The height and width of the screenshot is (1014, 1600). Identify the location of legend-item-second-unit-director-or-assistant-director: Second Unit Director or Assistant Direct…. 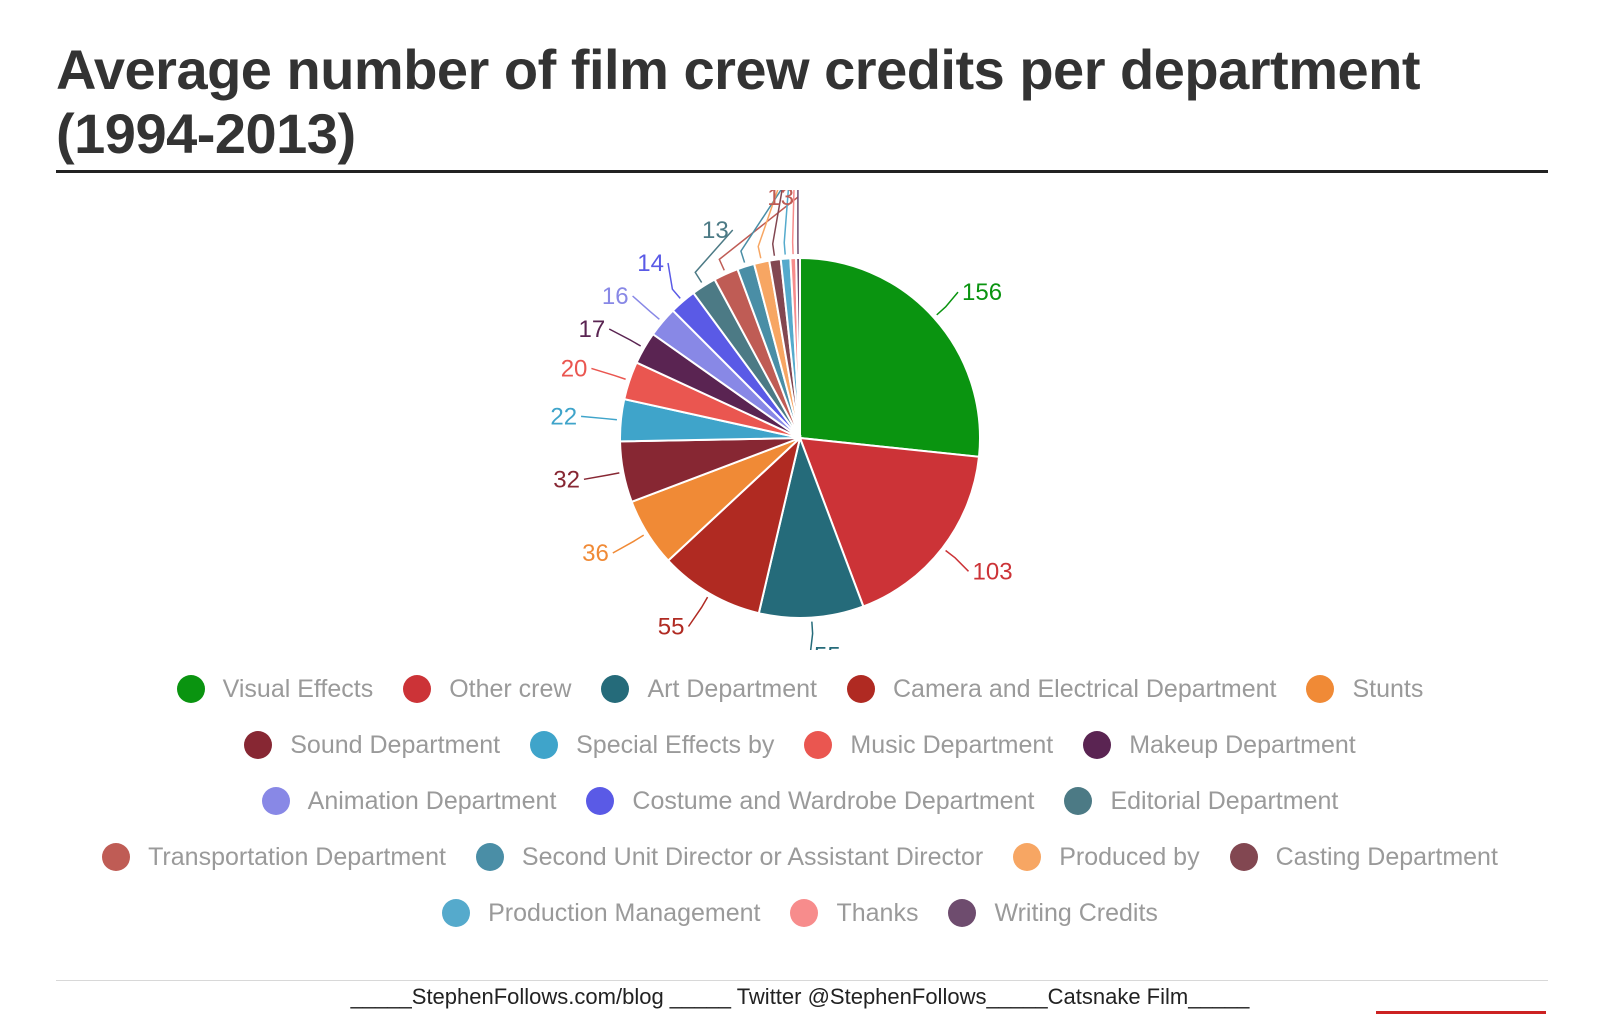
(729, 857).